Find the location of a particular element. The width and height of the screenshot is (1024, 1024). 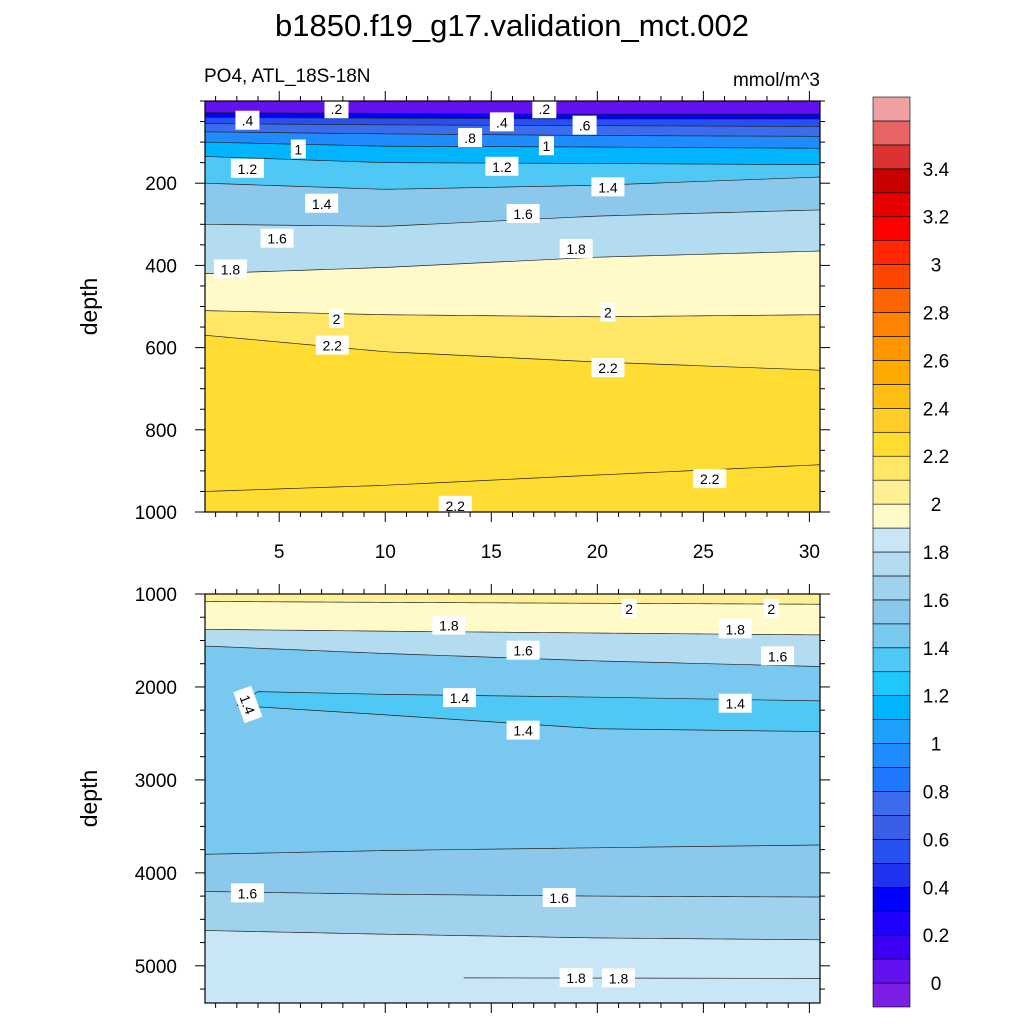

colorbar-tick-label: 0.2 is located at coordinates (936, 936).